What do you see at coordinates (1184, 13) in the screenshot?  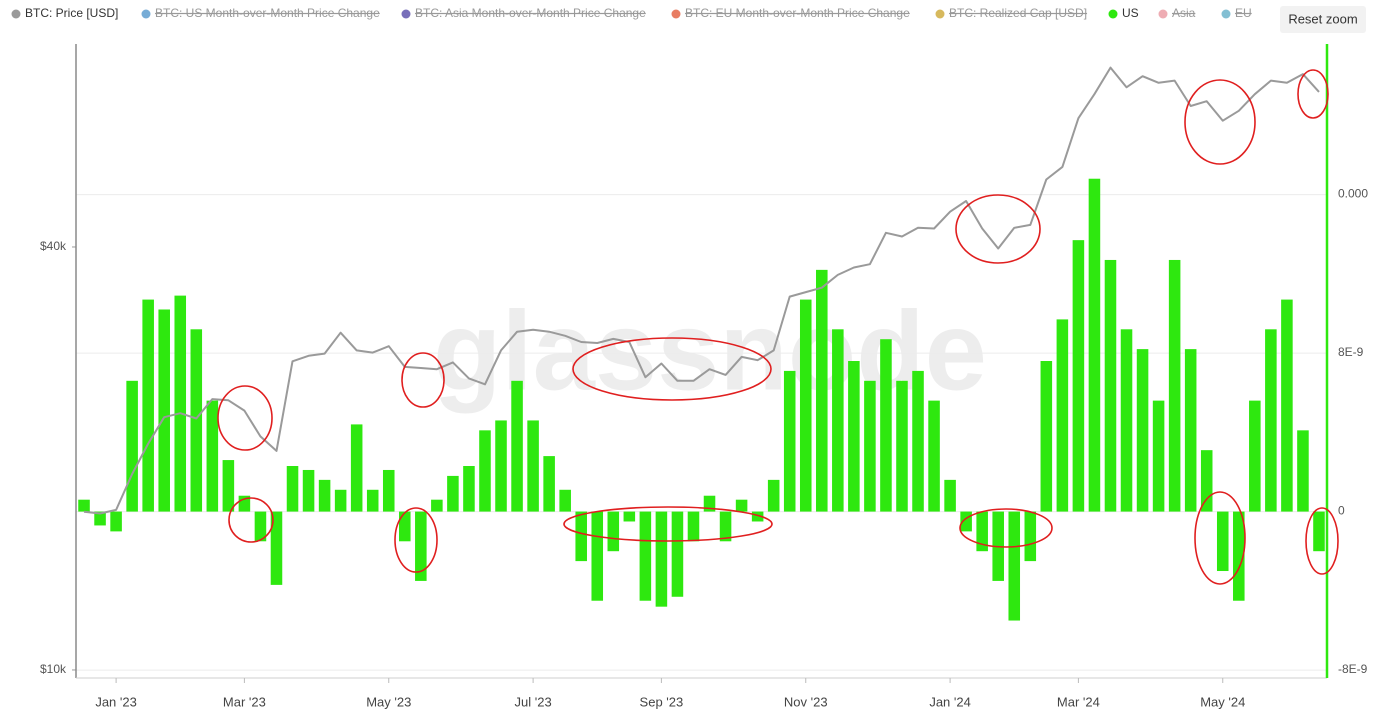 I see `legend-label: Asia` at bounding box center [1184, 13].